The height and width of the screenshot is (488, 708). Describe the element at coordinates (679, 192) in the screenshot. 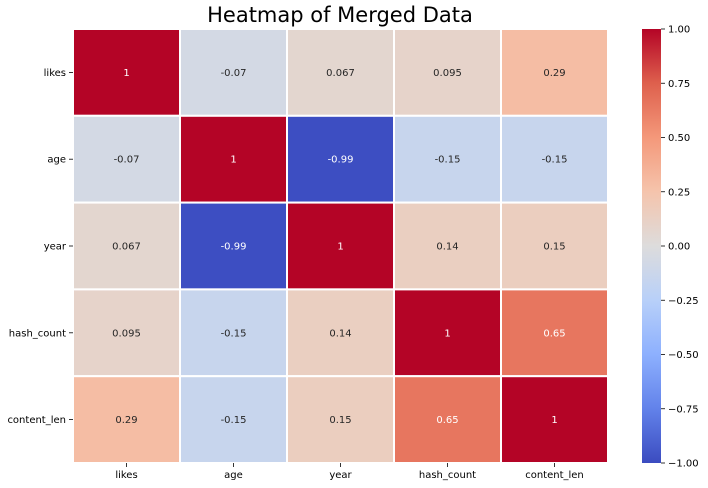

I see `colorbar-tick-label: 0.25` at that location.